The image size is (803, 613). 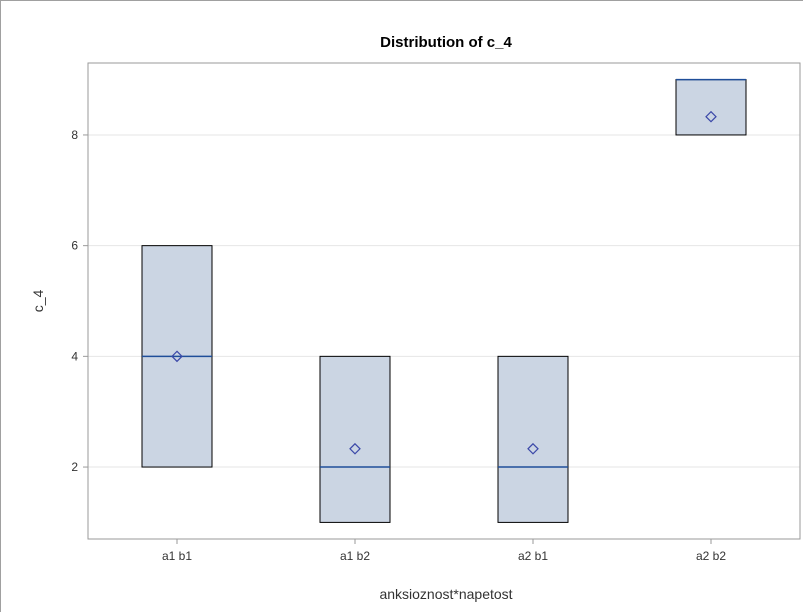 I want to click on chart-title: Distribution of c_4, so click(x=446, y=42).